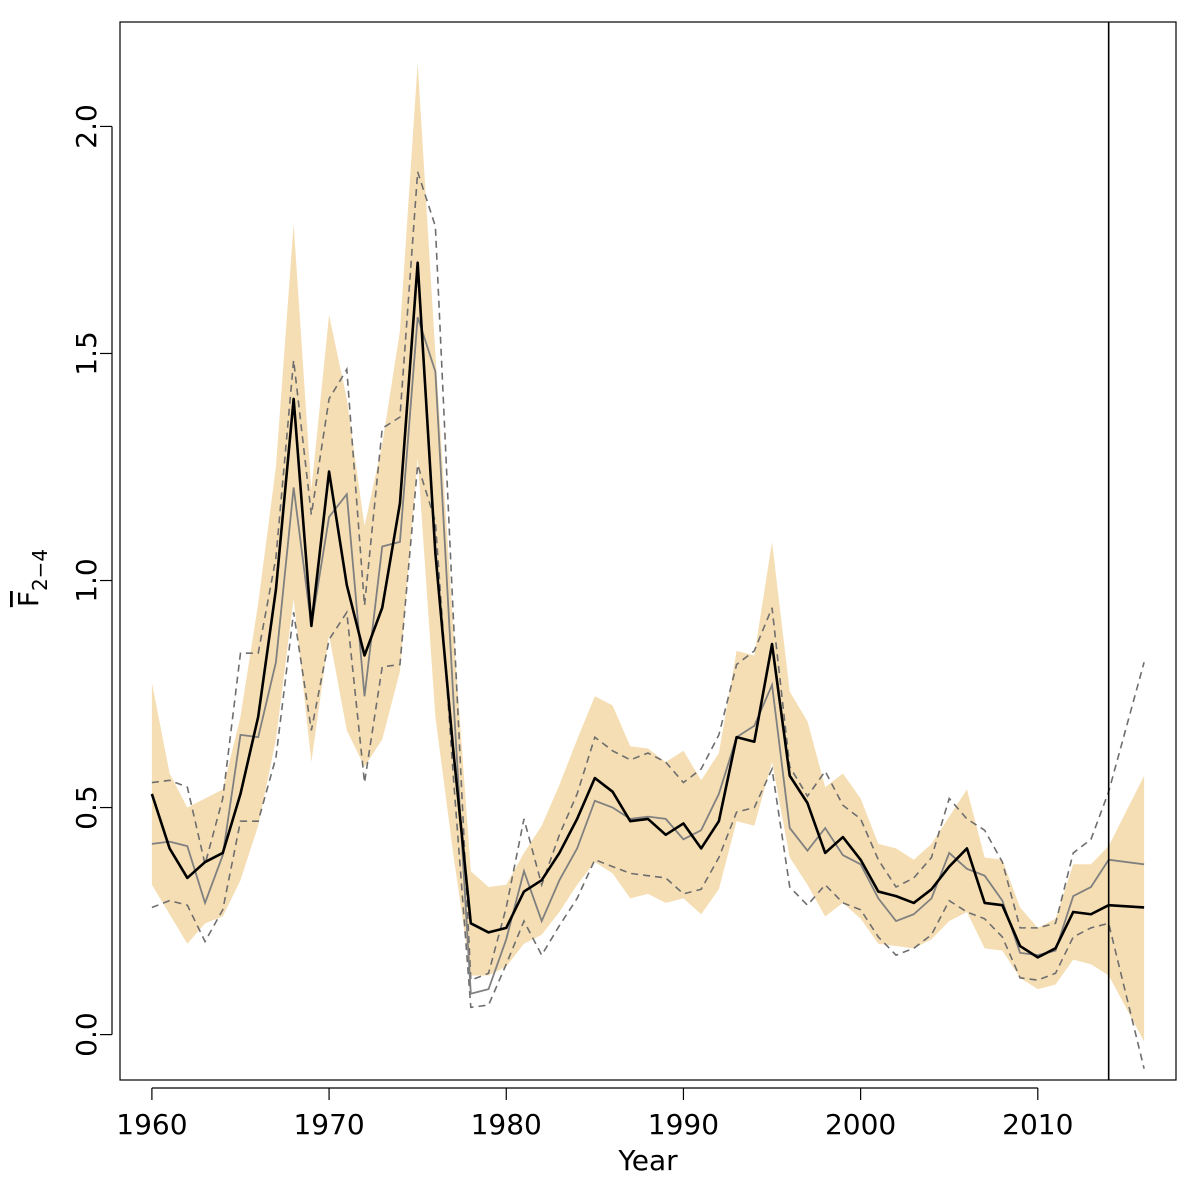 The height and width of the screenshot is (1200, 1200). Describe the element at coordinates (151, 1124) in the screenshot. I see `x-tick-label: 1960` at that location.